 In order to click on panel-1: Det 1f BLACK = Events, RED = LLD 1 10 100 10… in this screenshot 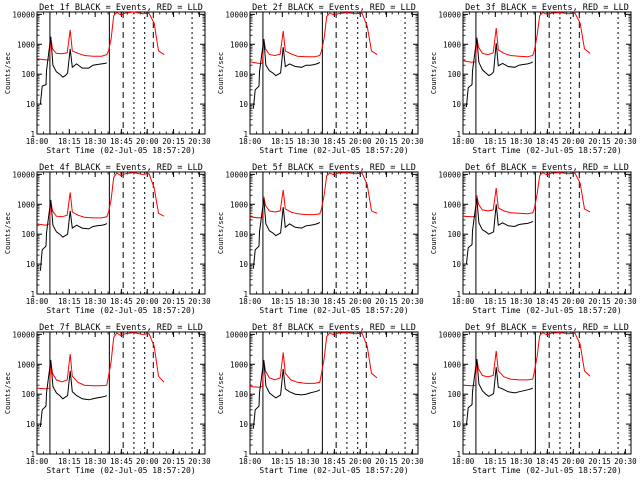, I will do `click(107, 79)`.